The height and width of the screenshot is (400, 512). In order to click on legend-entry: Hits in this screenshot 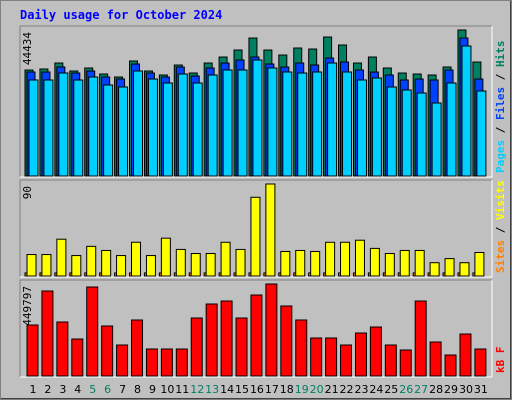, I will do `click(500, 54)`.